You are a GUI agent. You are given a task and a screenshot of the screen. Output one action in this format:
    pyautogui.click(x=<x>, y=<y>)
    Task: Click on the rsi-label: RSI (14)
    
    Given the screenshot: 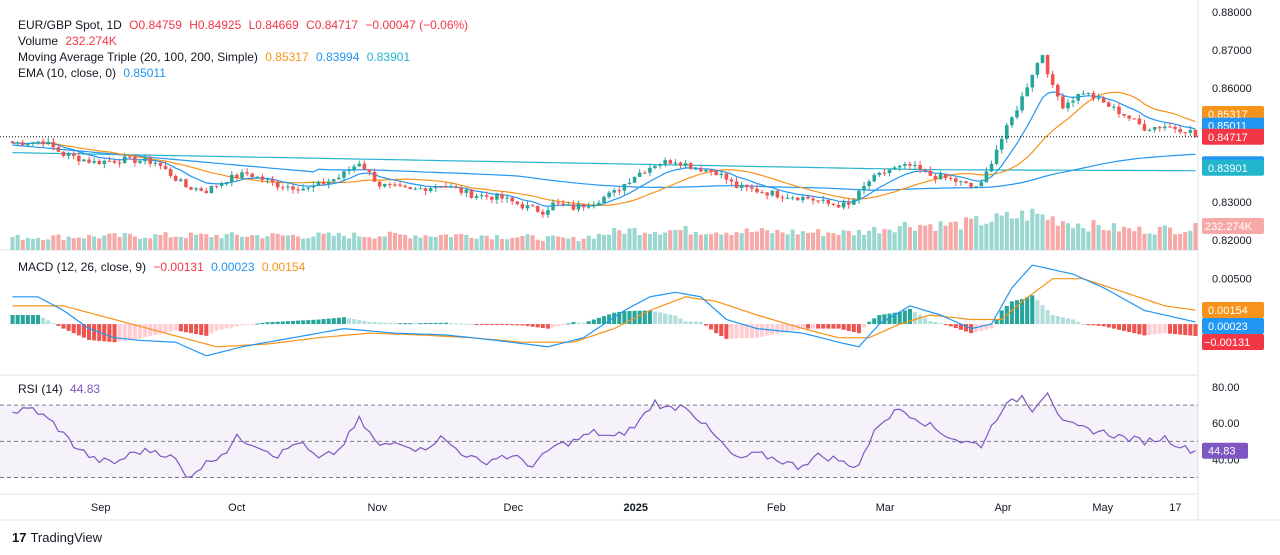 What is the action you would take?
    pyautogui.click(x=40, y=389)
    